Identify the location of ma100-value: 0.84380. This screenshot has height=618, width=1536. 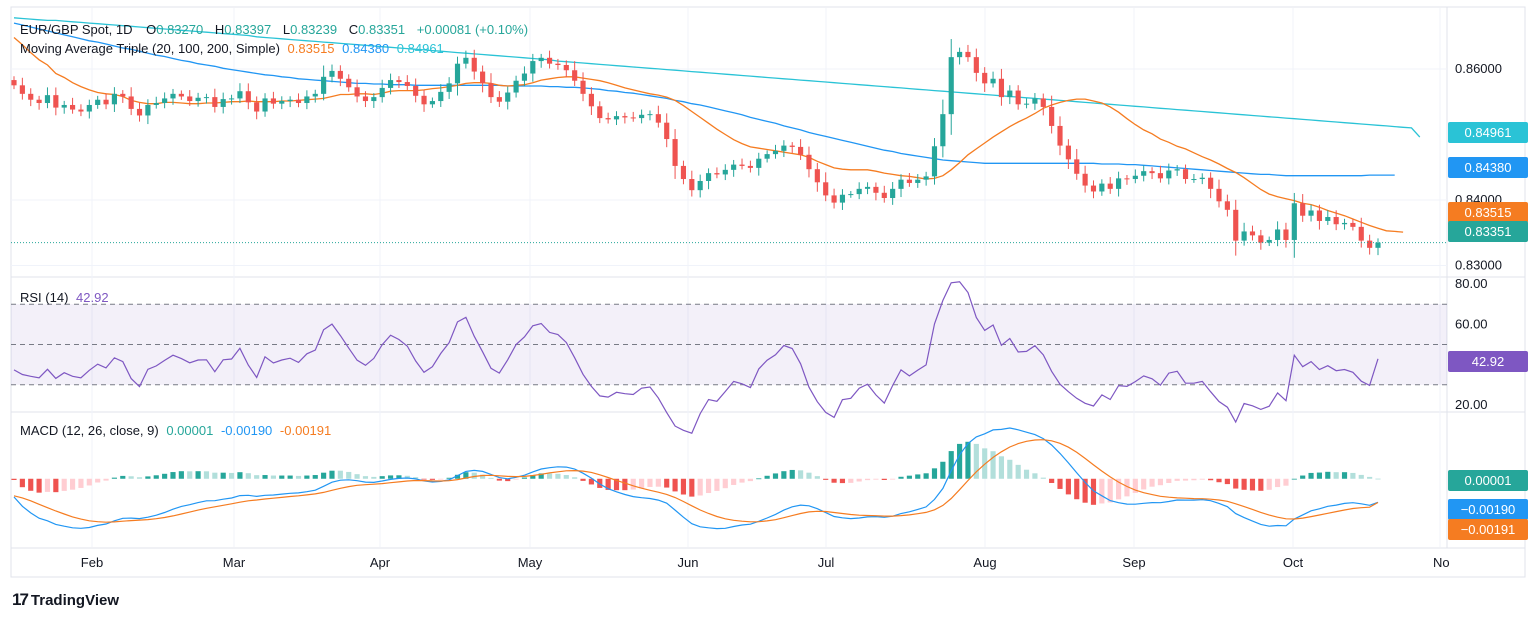
(366, 48).